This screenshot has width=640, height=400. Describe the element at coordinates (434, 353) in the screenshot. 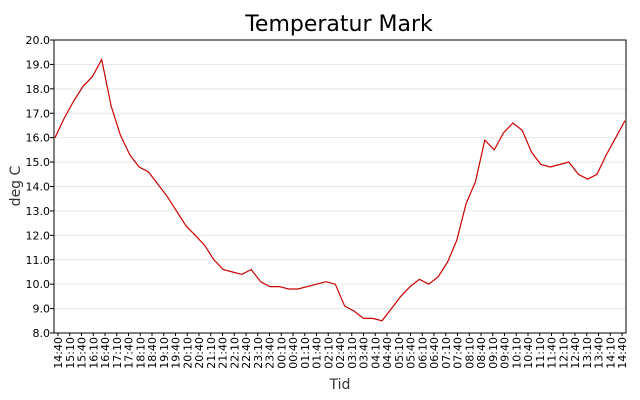

I see `x-tick-label: 06:40` at that location.